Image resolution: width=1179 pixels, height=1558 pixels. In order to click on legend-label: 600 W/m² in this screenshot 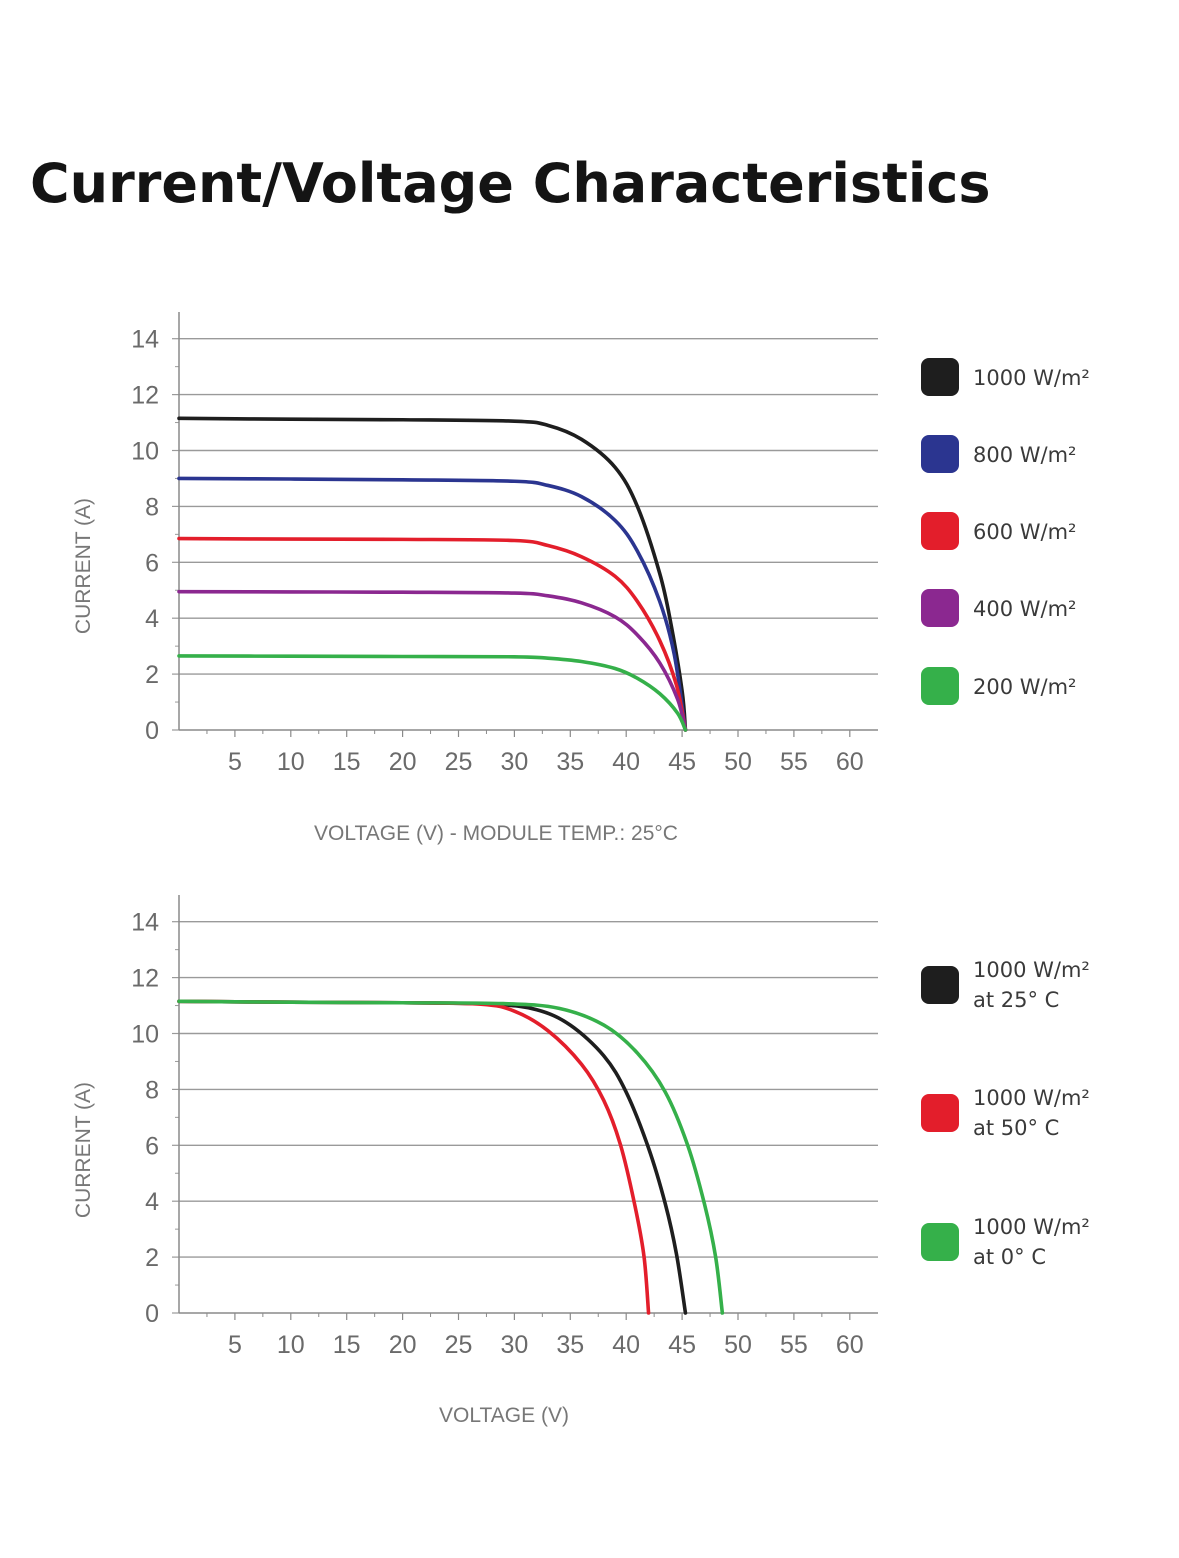, I will do `click(1024, 532)`.